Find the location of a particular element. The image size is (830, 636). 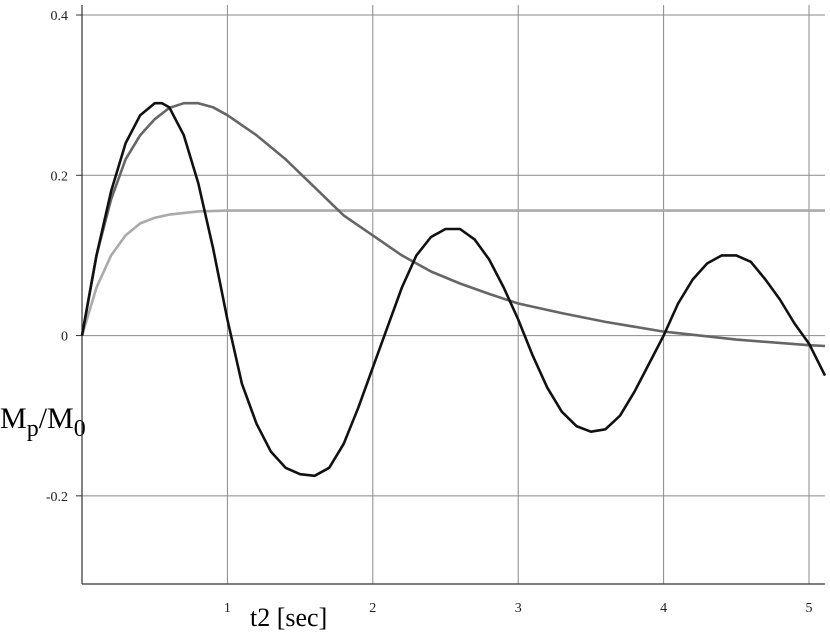

y-tick-label: 0.2 is located at coordinates (60, 176).